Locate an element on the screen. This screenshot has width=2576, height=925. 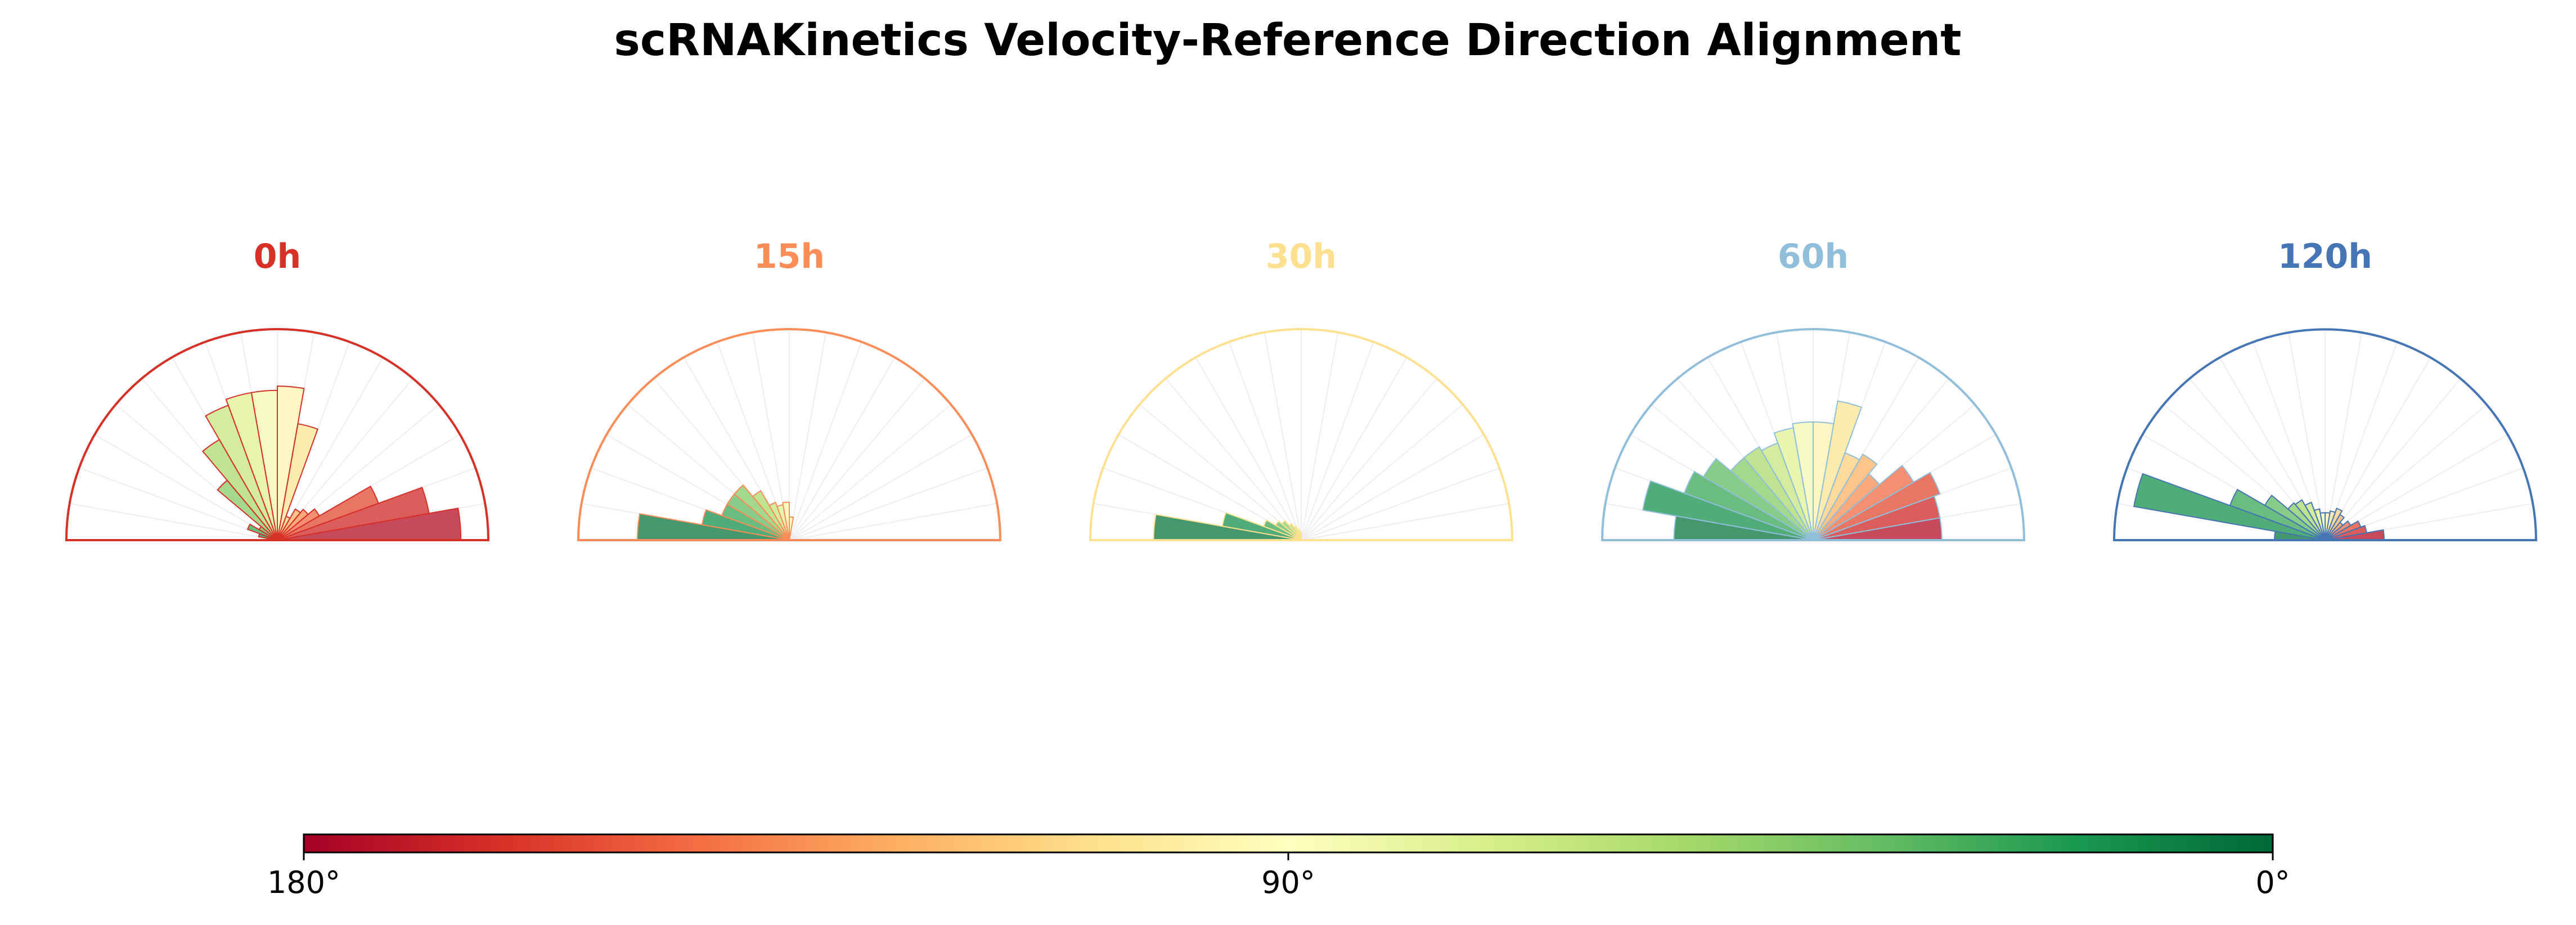
panel-label: 15h is located at coordinates (789, 256).